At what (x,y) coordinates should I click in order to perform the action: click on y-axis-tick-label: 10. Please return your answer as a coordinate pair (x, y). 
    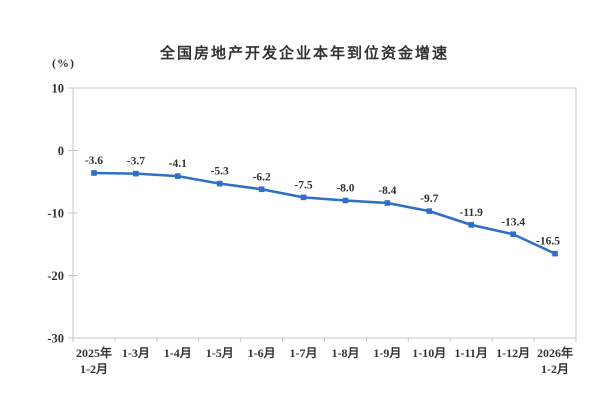
    Looking at the image, I should click on (58, 89).